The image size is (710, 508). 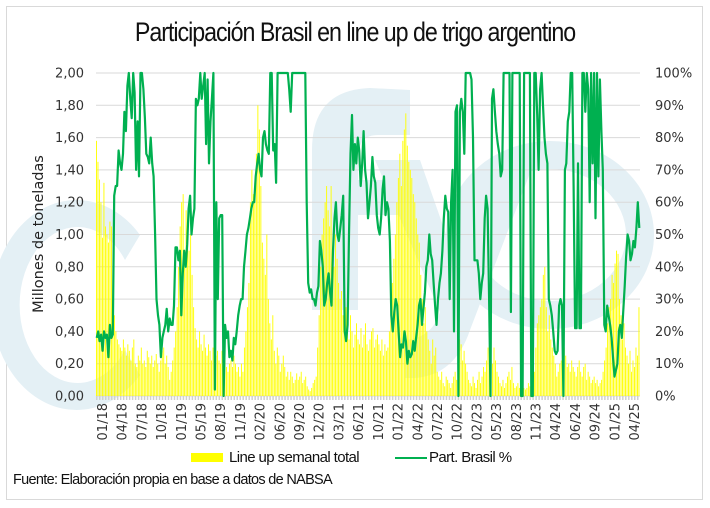 What do you see at coordinates (241, 421) in the screenshot?
I see `x-tick-label: 11/19` at bounding box center [241, 421].